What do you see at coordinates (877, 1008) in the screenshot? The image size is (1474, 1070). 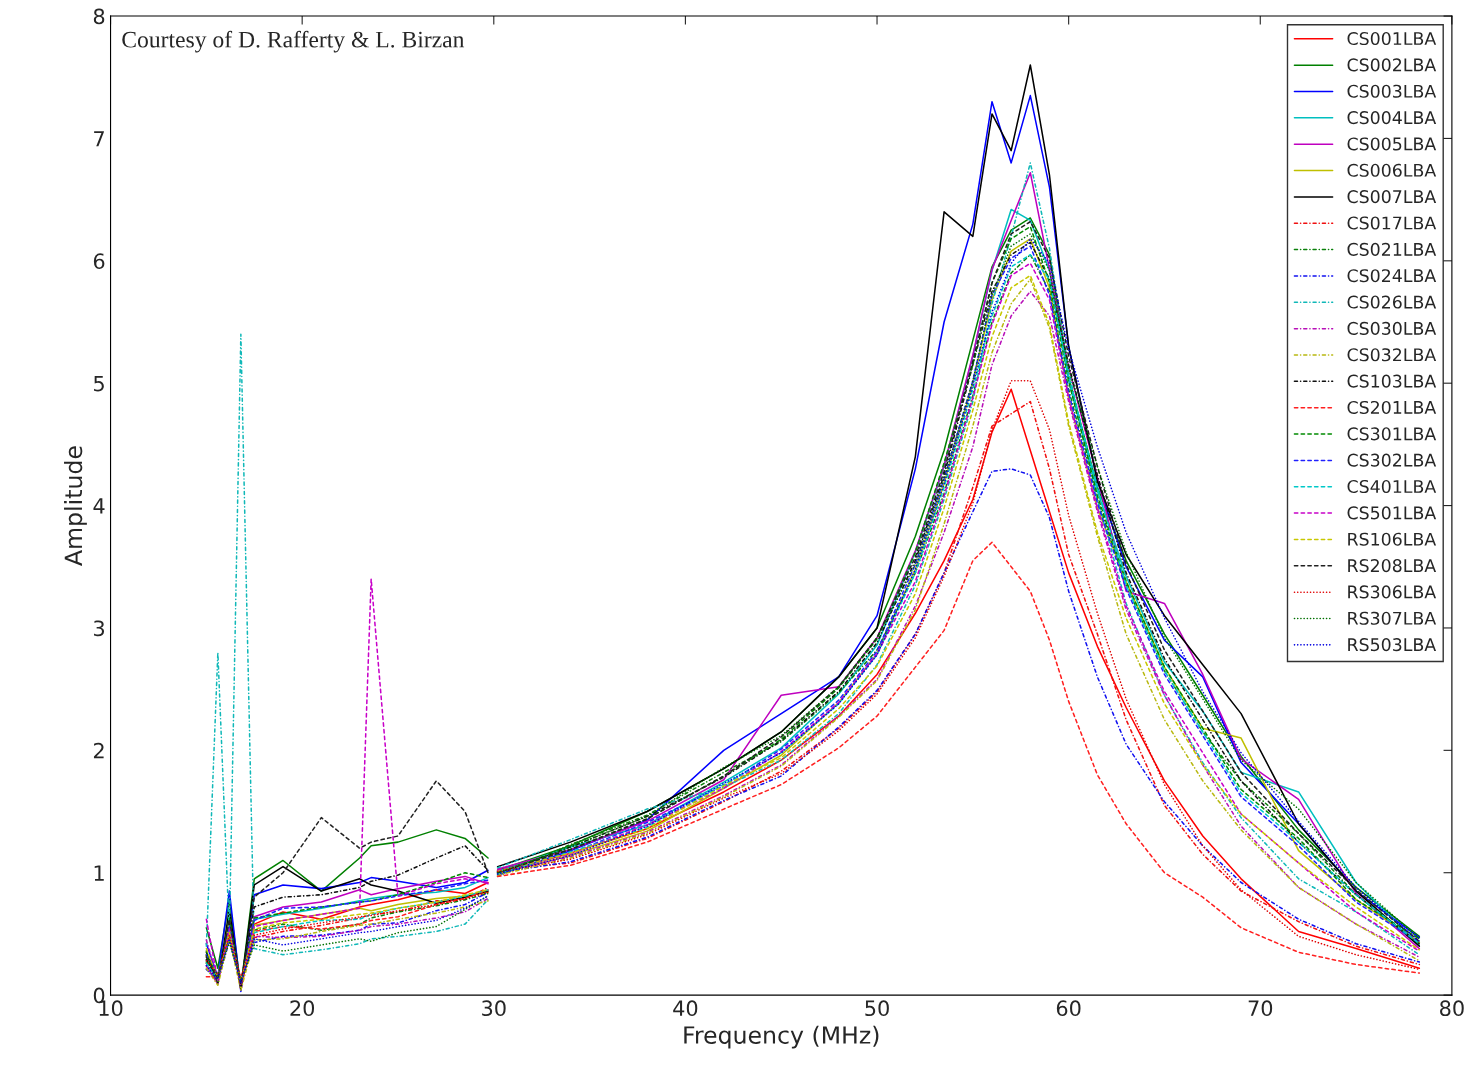 I see `x-tick-label: 50` at bounding box center [877, 1008].